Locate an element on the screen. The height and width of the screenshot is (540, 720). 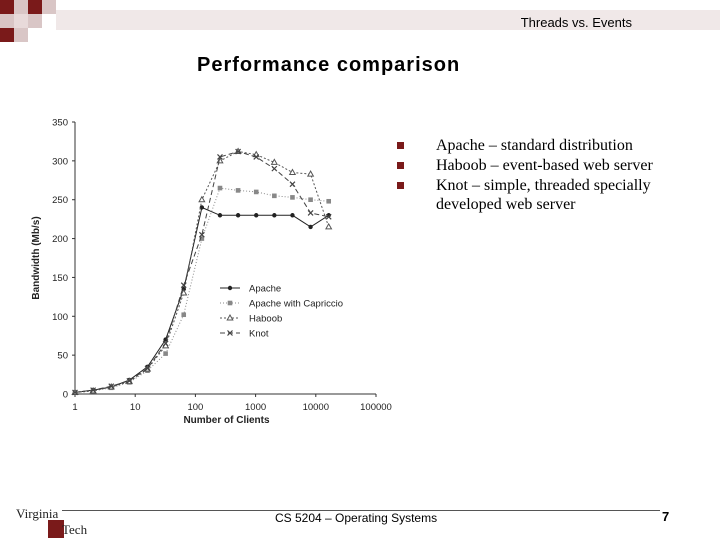
legend-label: Knot is located at coordinates (259, 334).